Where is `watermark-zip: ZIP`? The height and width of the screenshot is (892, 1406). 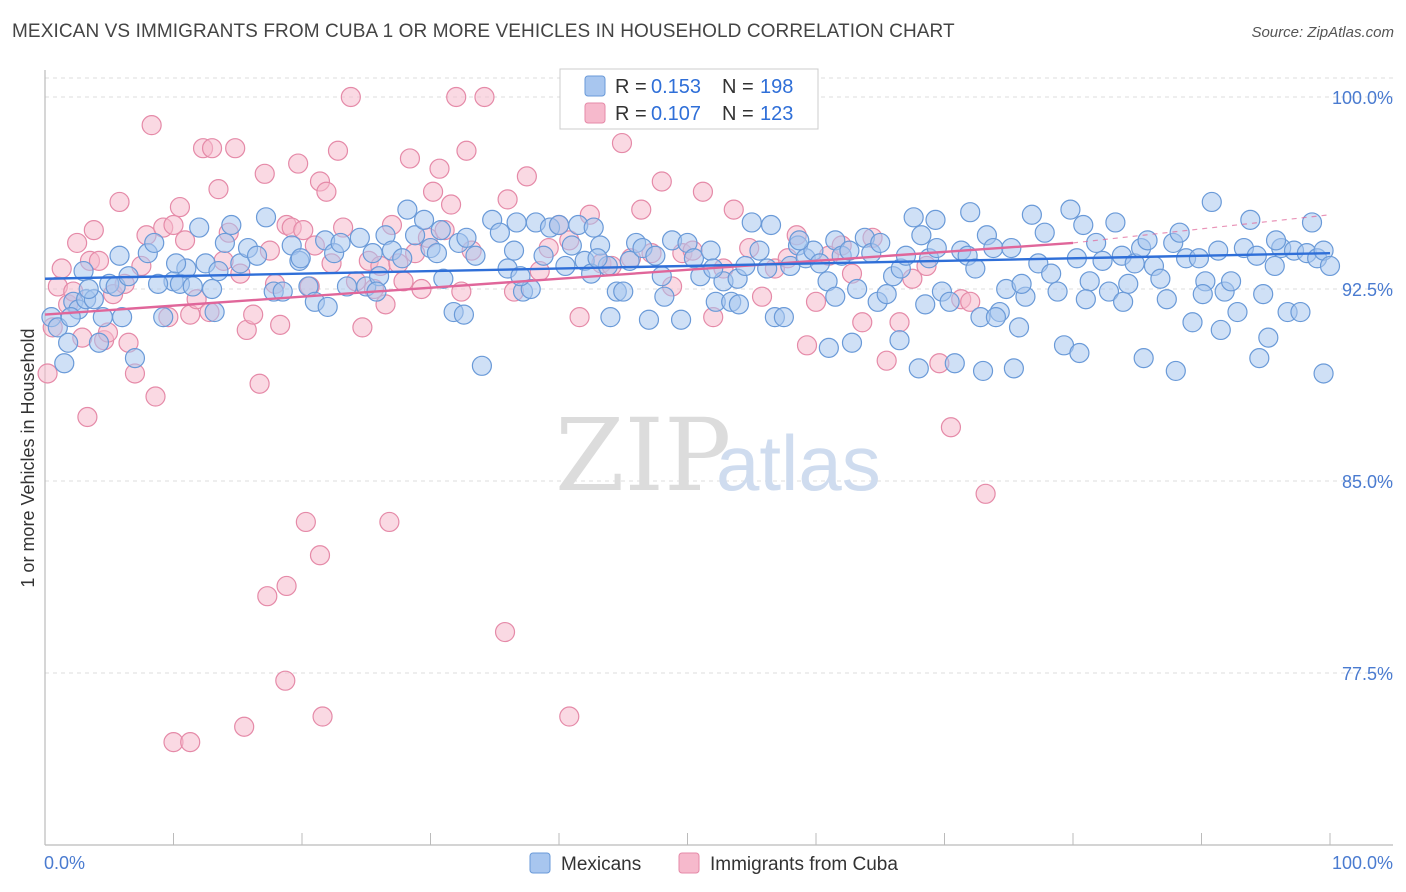
watermark-zip: ZIP is located at coordinates (643, 455).